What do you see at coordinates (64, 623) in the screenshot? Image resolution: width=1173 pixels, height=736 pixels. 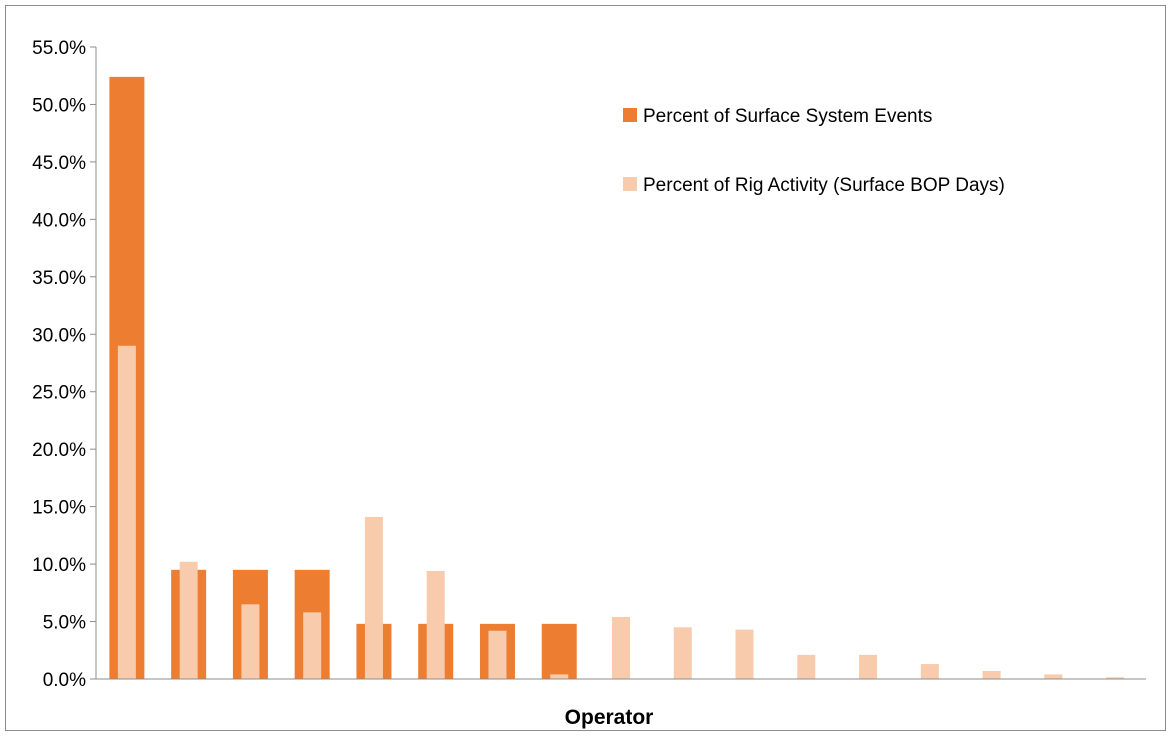 I see `y-tick-label: 5.0%` at bounding box center [64, 623].